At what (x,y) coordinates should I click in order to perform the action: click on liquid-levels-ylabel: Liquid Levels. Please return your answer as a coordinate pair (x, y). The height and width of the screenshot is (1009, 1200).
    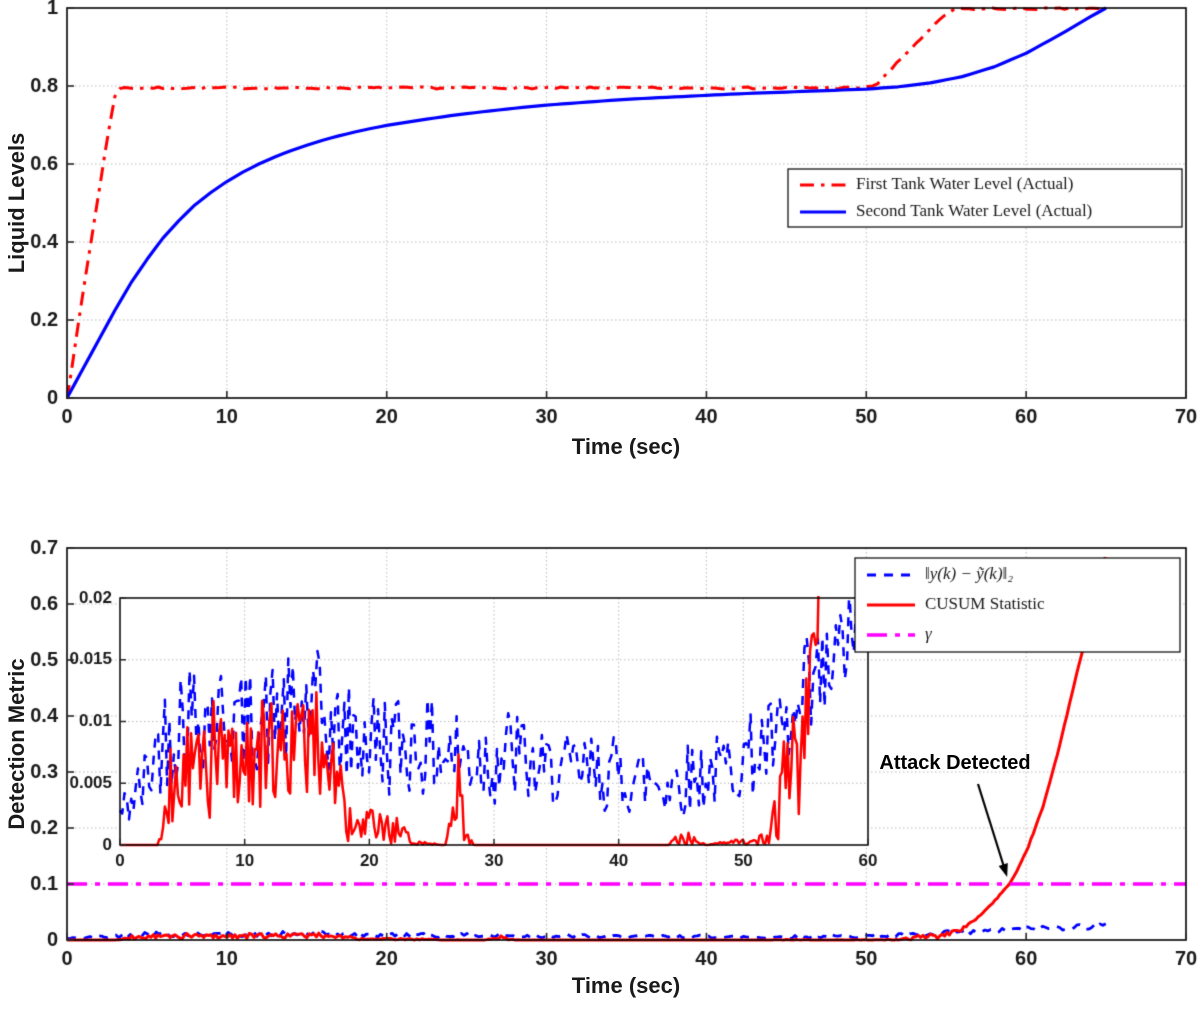
    Looking at the image, I should click on (16, 203).